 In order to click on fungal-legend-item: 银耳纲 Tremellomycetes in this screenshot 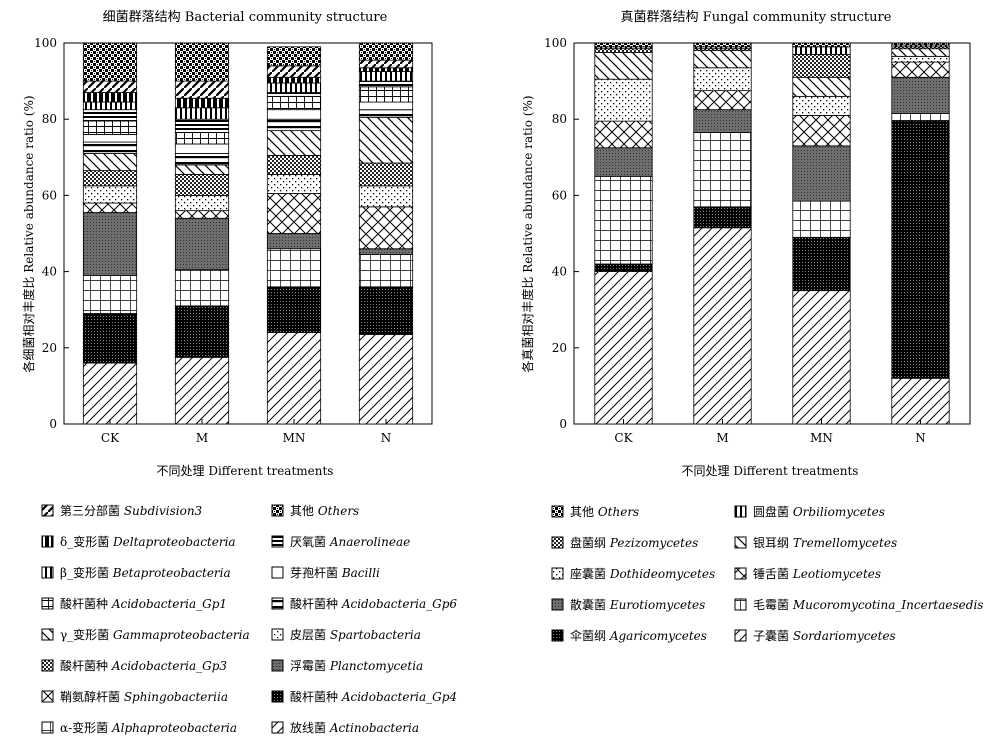, I will do `click(815, 543)`.